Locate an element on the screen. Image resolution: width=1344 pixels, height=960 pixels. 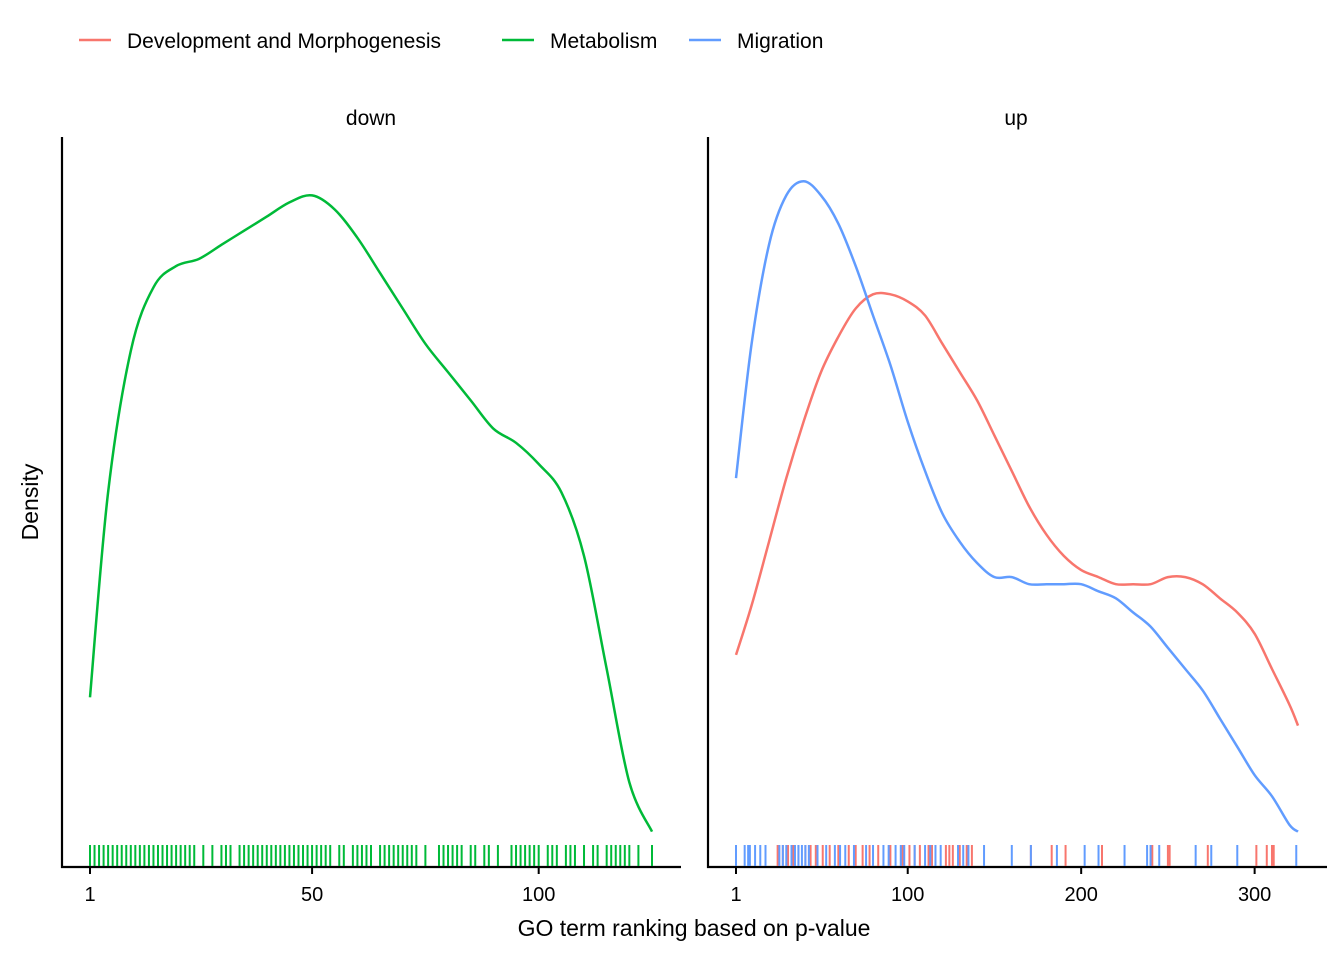
panel-label-down: down is located at coordinates (371, 118).